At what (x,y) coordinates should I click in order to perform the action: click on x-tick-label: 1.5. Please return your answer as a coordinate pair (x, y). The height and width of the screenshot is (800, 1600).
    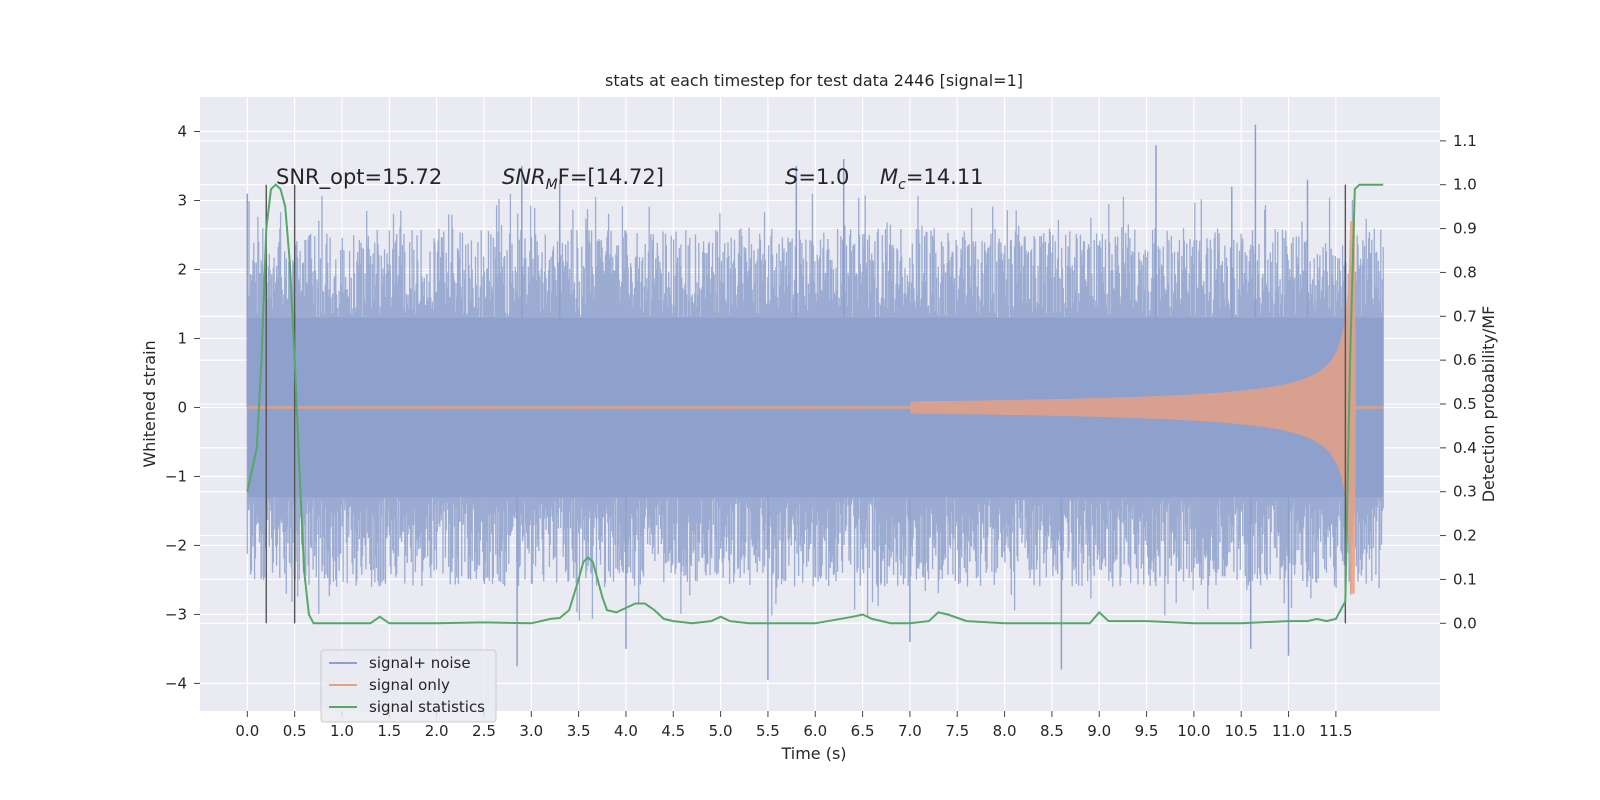
    Looking at the image, I should click on (389, 731).